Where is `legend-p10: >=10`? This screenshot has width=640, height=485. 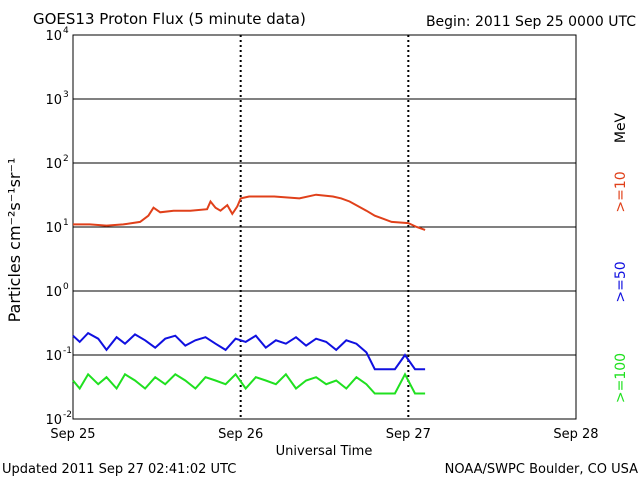 legend-p10: >=10 is located at coordinates (621, 191).